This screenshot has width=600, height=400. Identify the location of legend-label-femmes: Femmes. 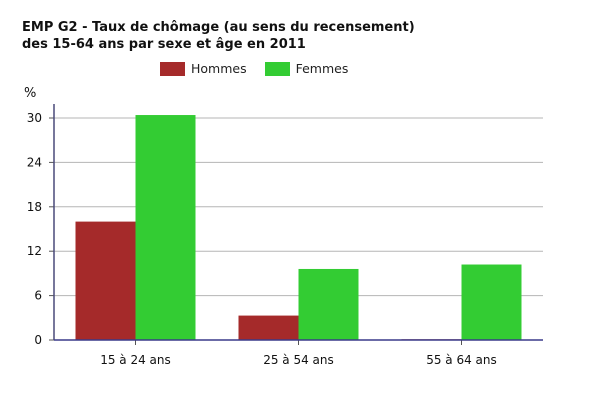
(322, 68).